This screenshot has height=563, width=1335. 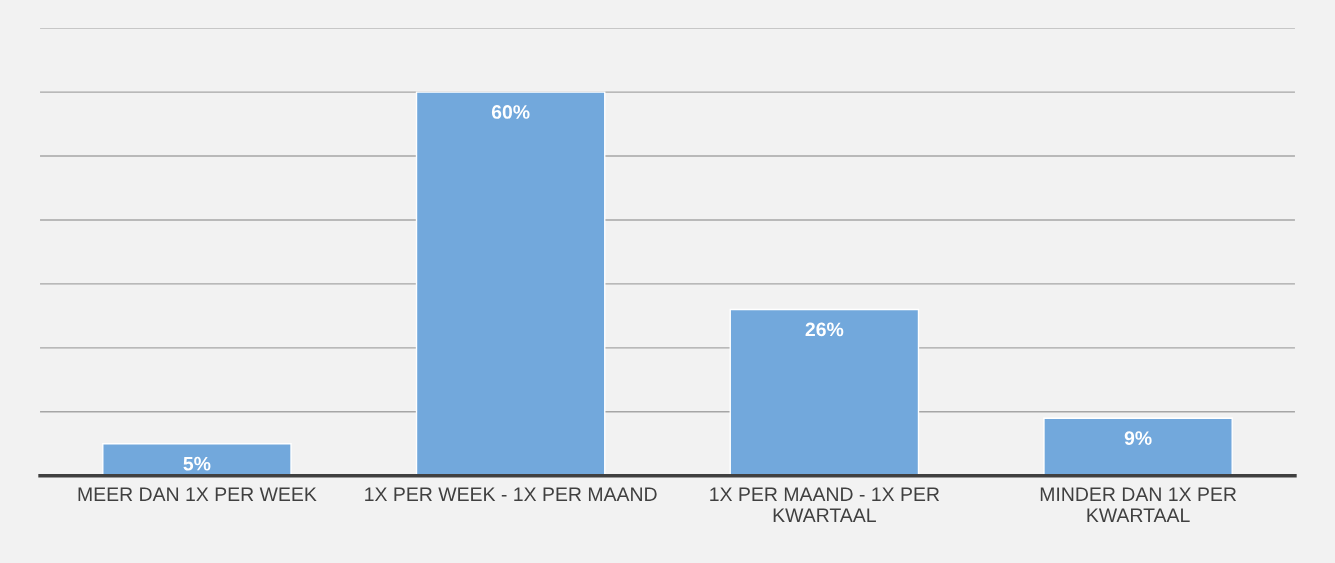 I want to click on x-tick-label: MEER DAN 1X PER WEEK, so click(x=197, y=494).